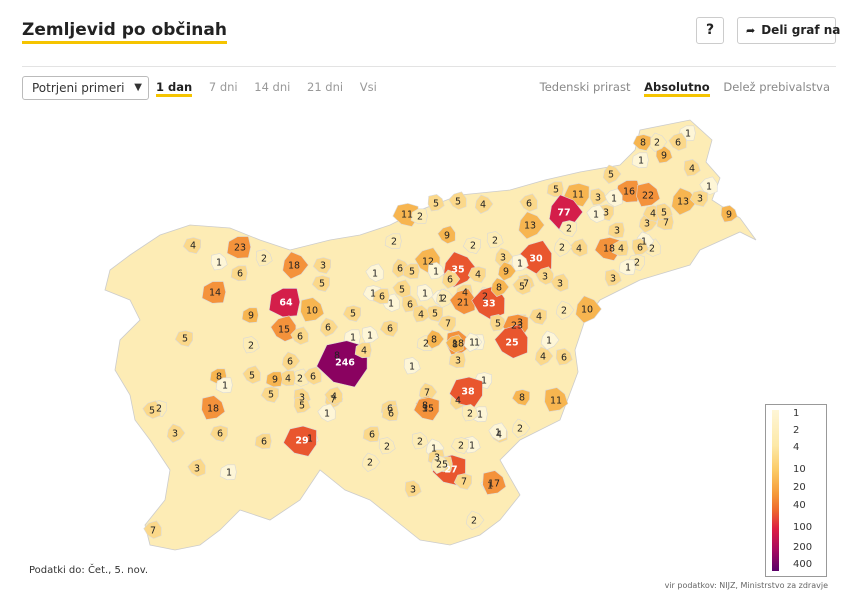 This screenshot has height=616, width=862. I want to click on help-button: ?, so click(710, 30).